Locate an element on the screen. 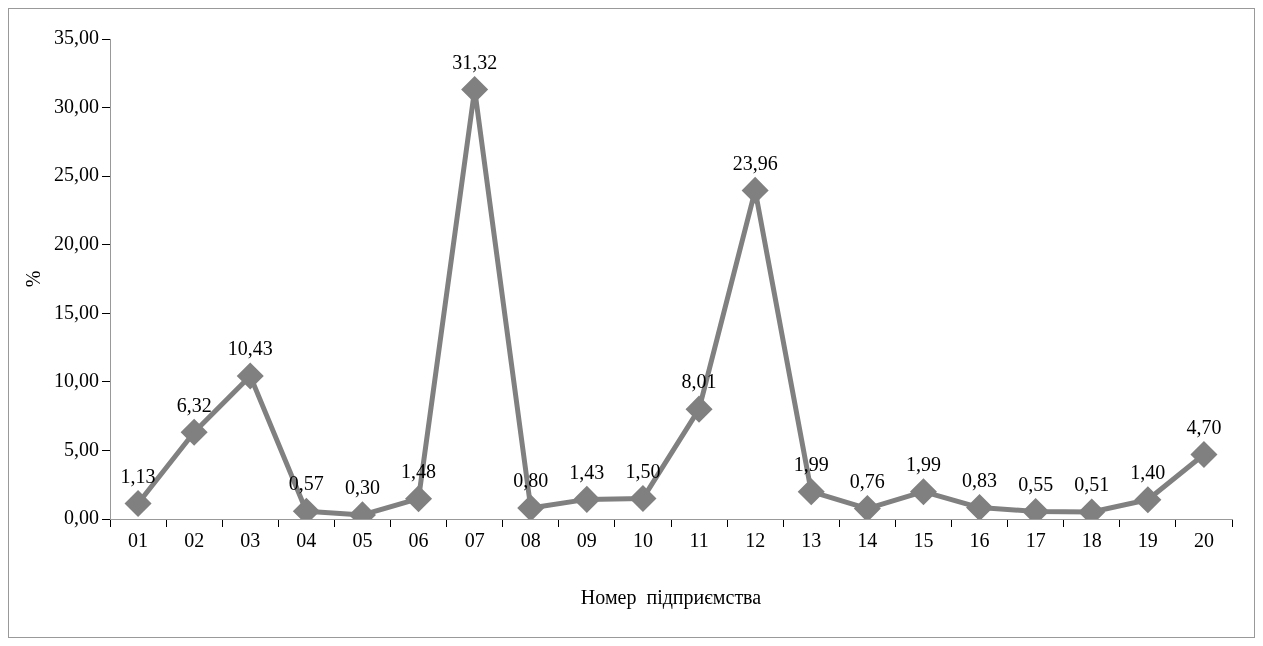  data-label: 1,13 is located at coordinates (138, 475).